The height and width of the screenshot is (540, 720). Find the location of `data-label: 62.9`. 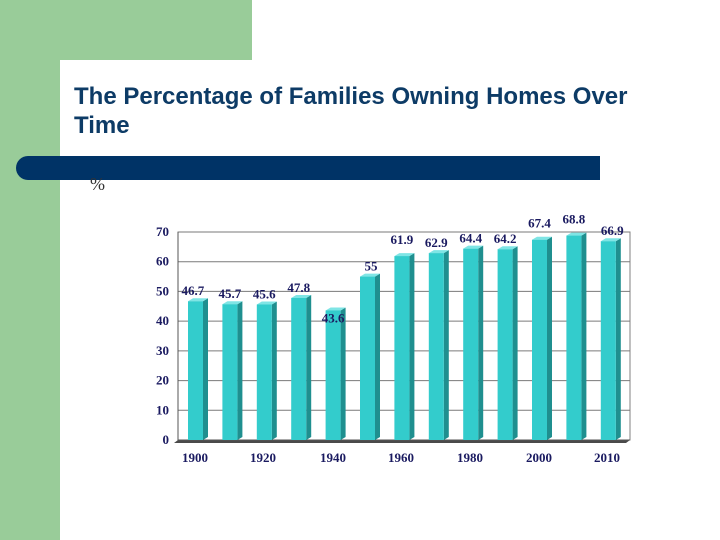

data-label: 62.9 is located at coordinates (436, 242).